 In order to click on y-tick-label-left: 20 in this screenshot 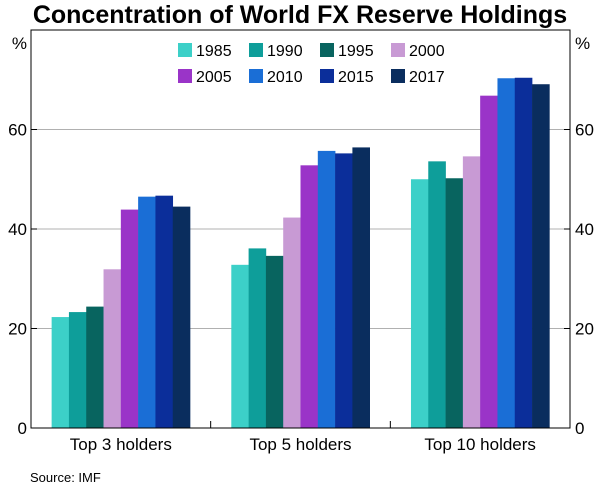, I will do `click(17, 329)`.